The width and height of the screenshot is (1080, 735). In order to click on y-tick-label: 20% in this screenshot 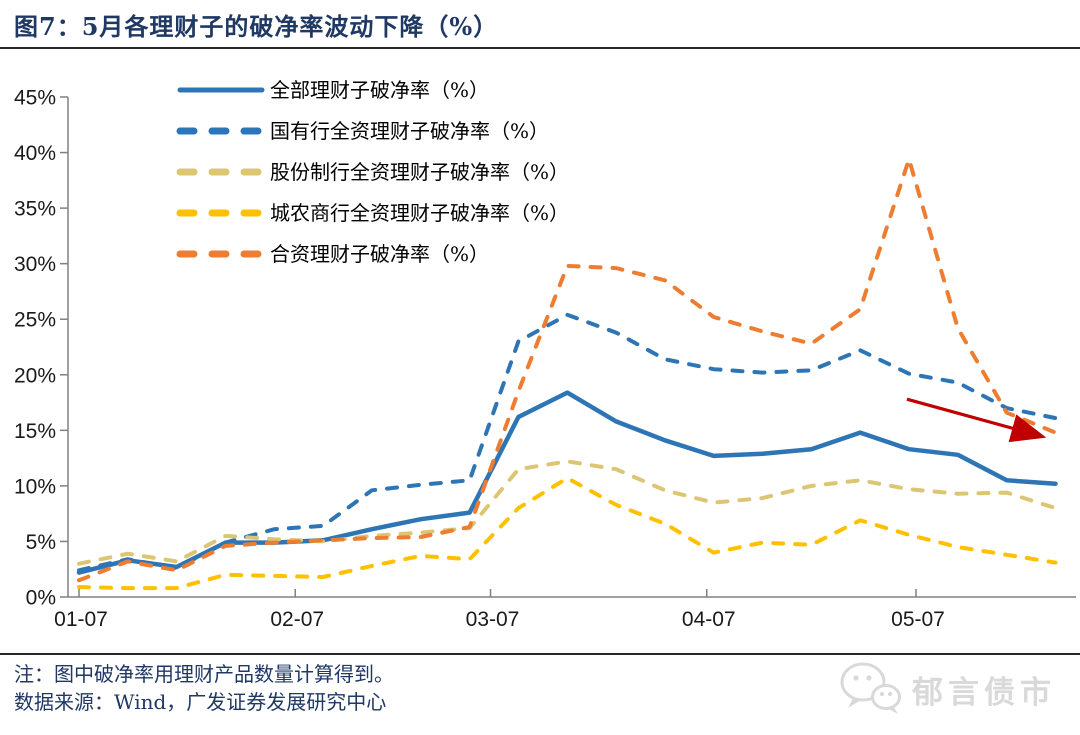, I will do `click(35, 375)`.